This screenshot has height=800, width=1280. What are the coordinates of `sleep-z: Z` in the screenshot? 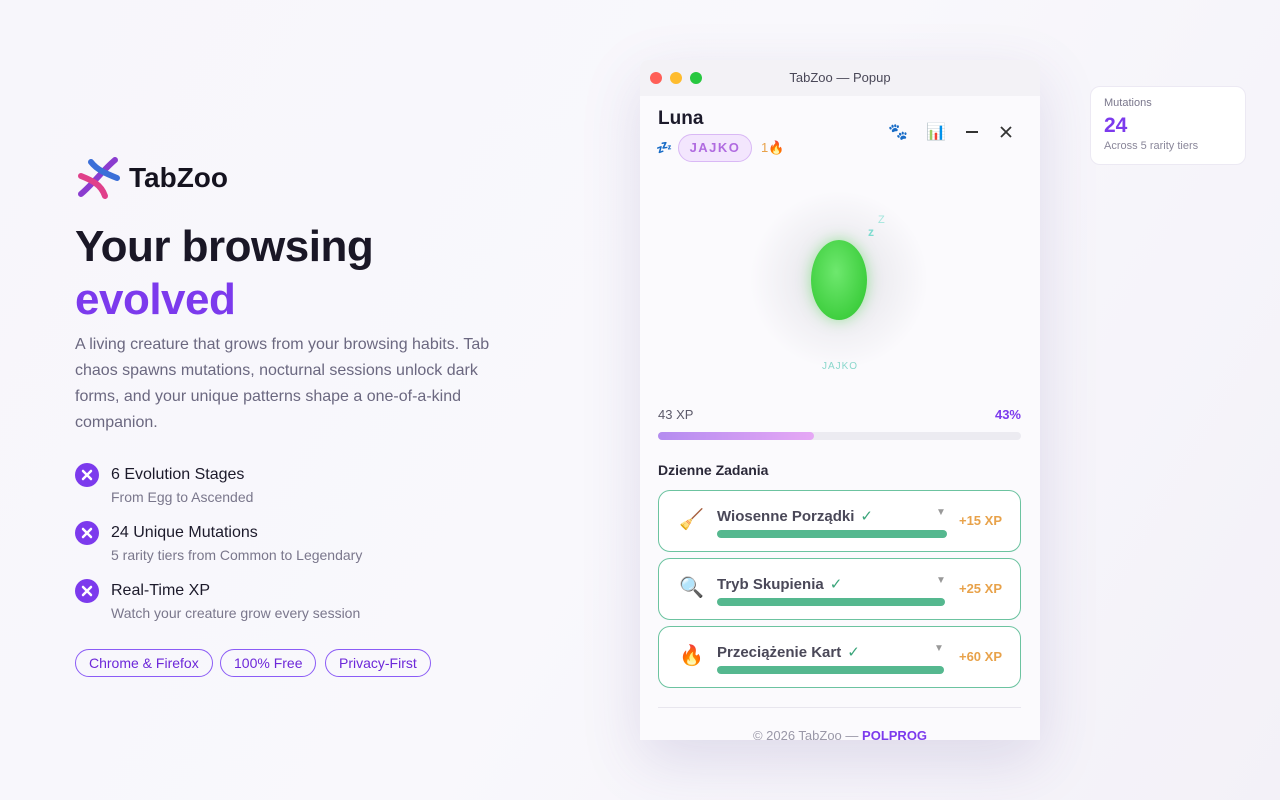 It's located at (881, 220).